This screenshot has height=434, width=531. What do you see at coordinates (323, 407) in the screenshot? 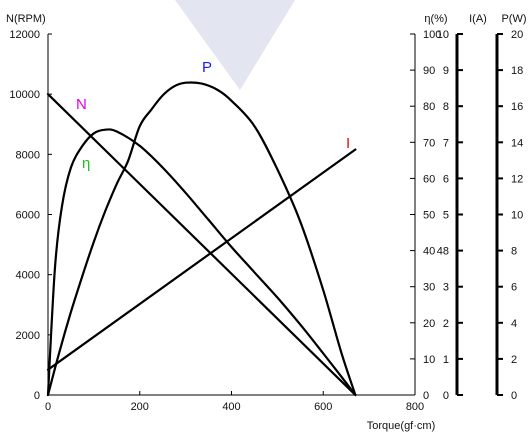
I see `x-axis-tick-label: 600` at bounding box center [323, 407].